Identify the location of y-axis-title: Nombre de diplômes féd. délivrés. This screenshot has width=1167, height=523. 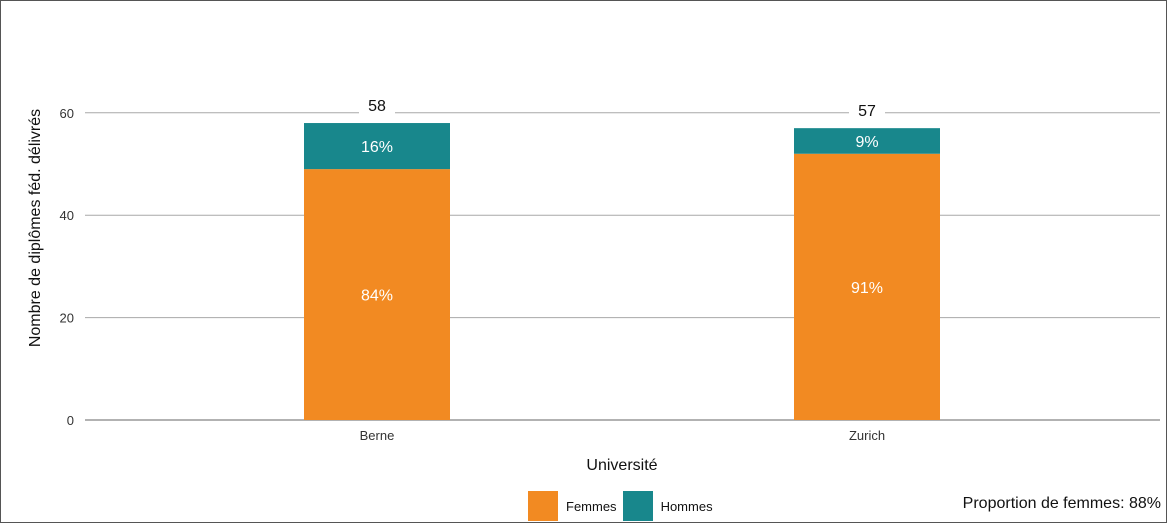
(35, 228).